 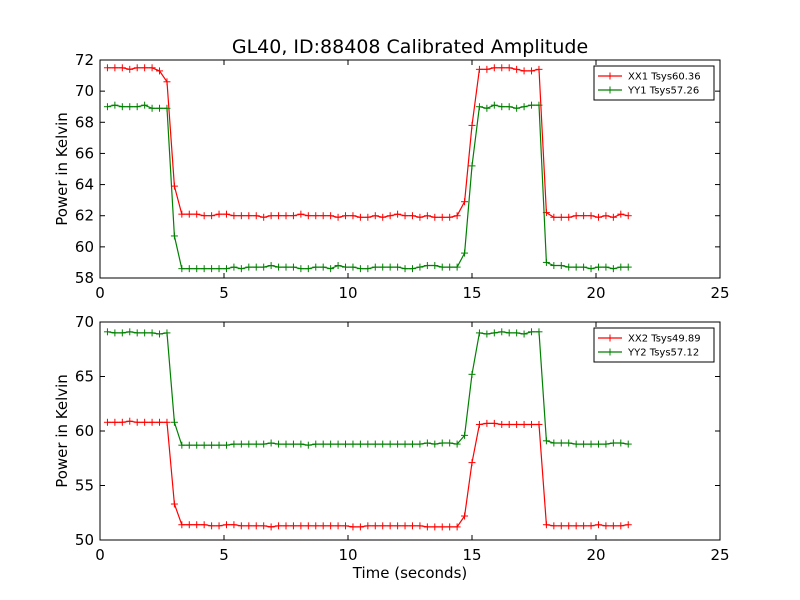 I want to click on x-tick-label: 25, so click(x=719, y=293).